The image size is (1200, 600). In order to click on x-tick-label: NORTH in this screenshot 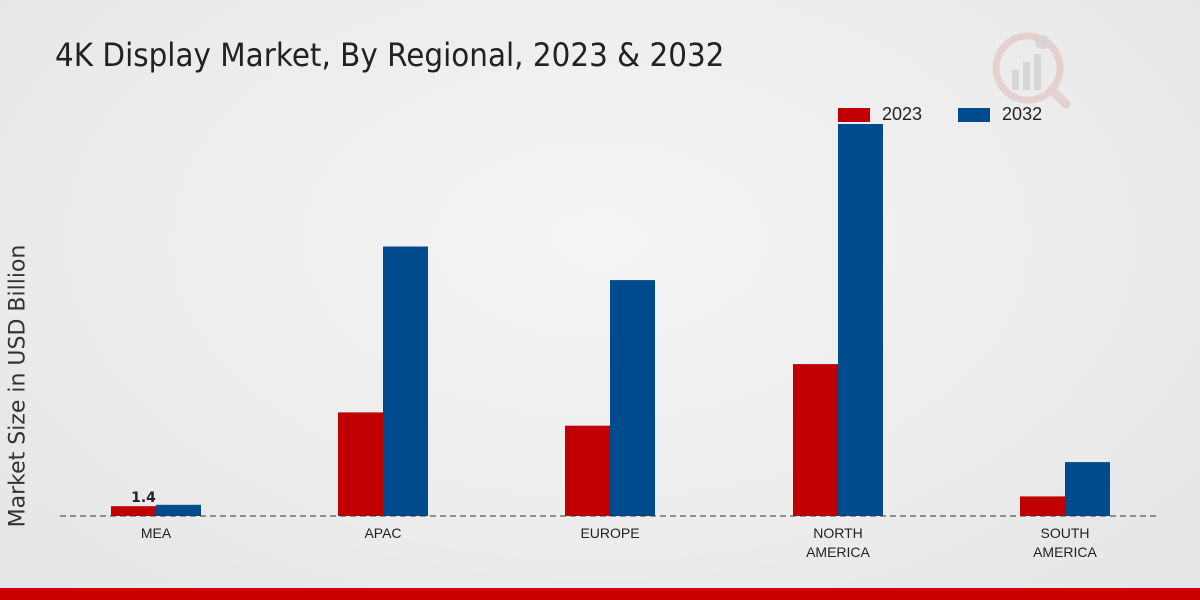, I will do `click(838, 533)`.